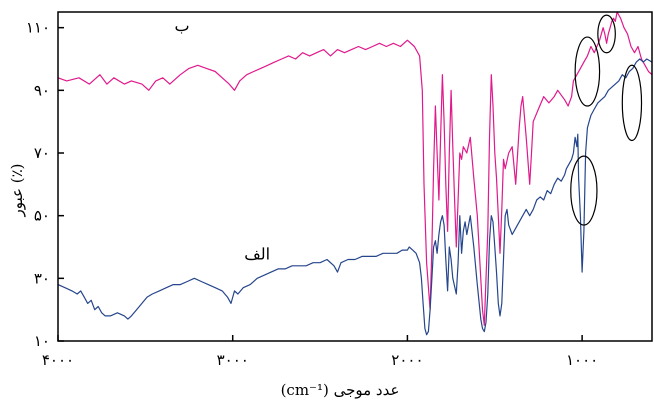 This screenshot has width=654, height=401. What do you see at coordinates (42, 278) in the screenshot?
I see `y-tick-label: ۳۰` at bounding box center [42, 278].